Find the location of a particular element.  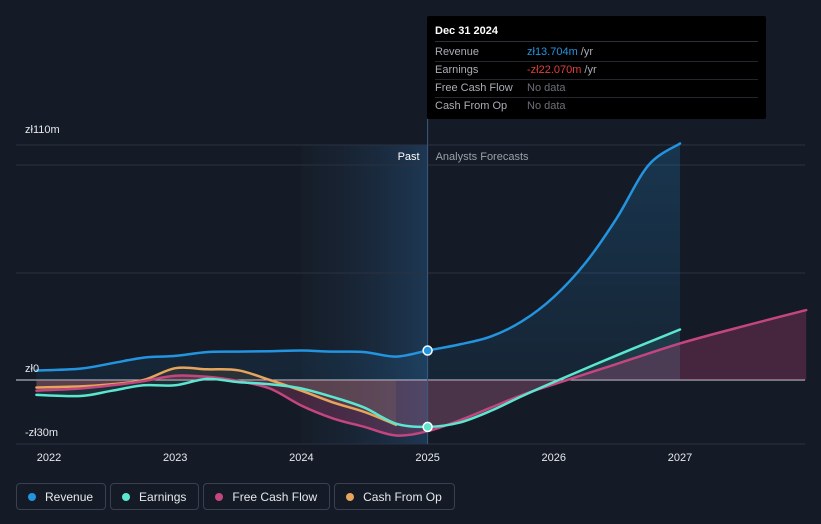

x-tick-label: 2024 is located at coordinates (301, 458).